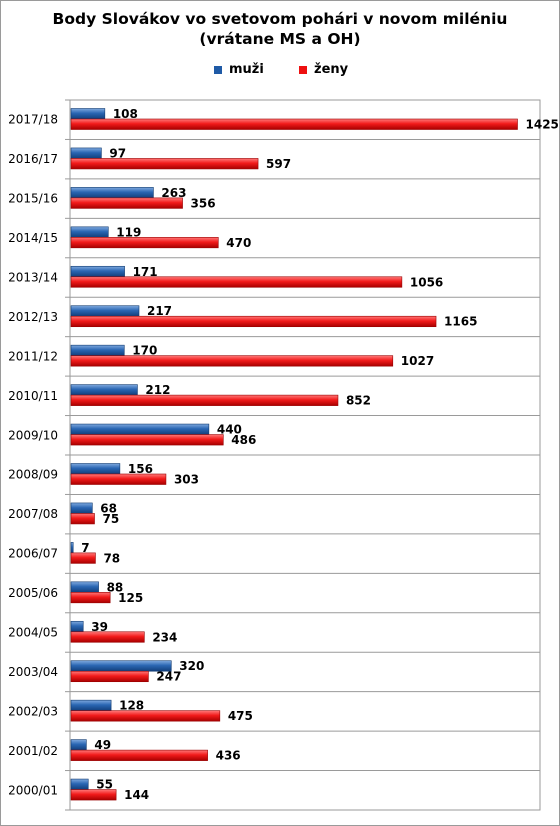 Image resolution: width=560 pixels, height=826 pixels. I want to click on category-label: 2008/09, so click(33, 475).